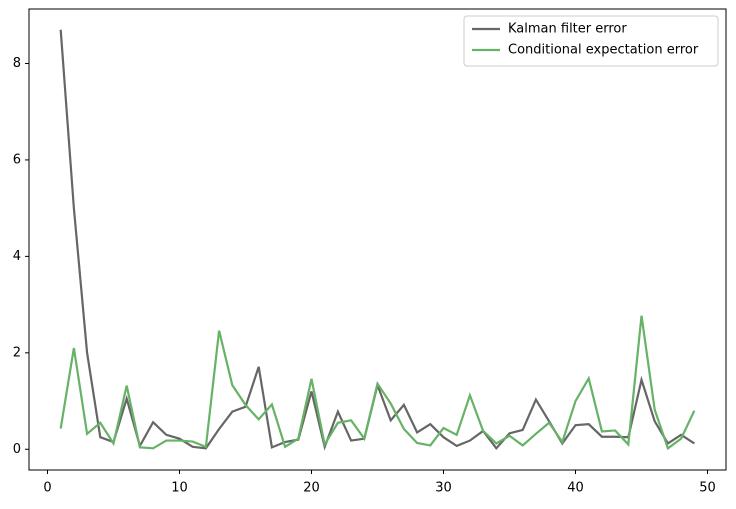 This screenshot has height=509, width=736. Describe the element at coordinates (17, 256) in the screenshot. I see `y-tick-label: 4` at that location.